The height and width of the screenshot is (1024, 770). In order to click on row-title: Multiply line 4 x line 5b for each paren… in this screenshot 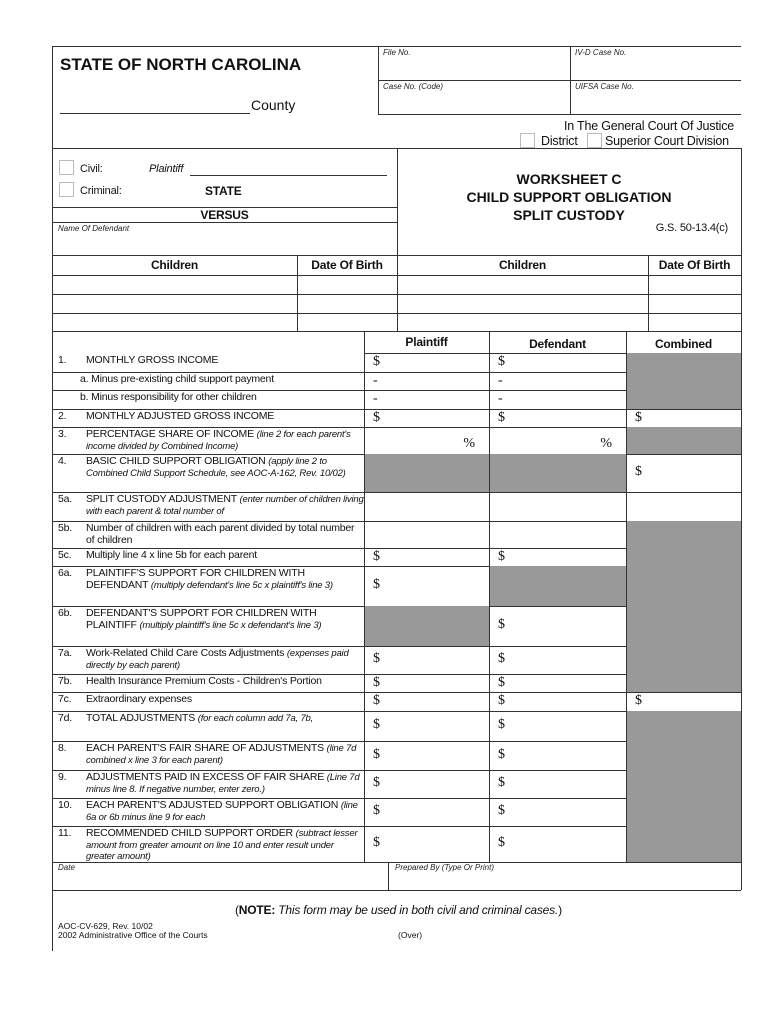, I will do `click(171, 555)`.